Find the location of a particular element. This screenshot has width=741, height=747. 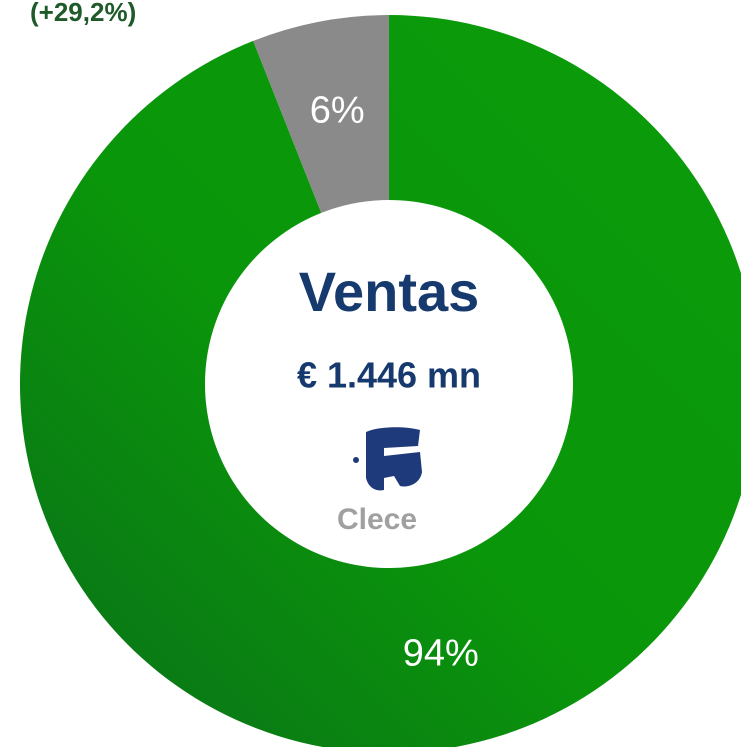

logo-text: Clece is located at coordinates (377, 519).